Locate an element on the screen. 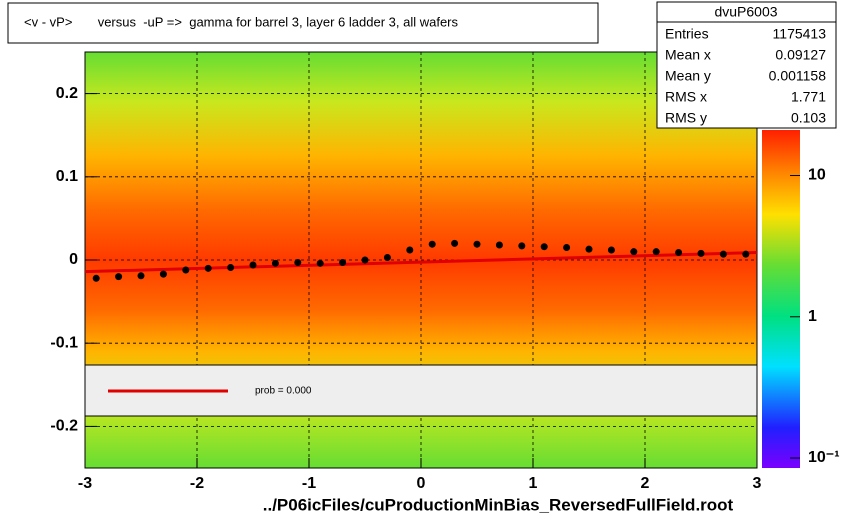  color-palette is located at coordinates (781, 299).